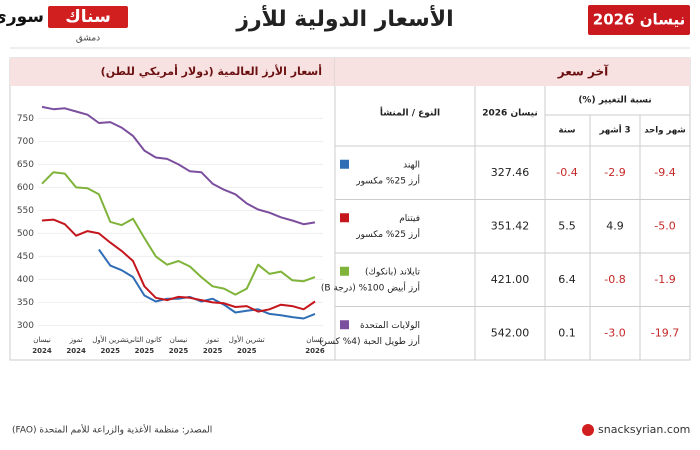 Image resolution: width=700 pixels, height=450 pixels. I want to click on x-tick-label: 2026, so click(315, 351).